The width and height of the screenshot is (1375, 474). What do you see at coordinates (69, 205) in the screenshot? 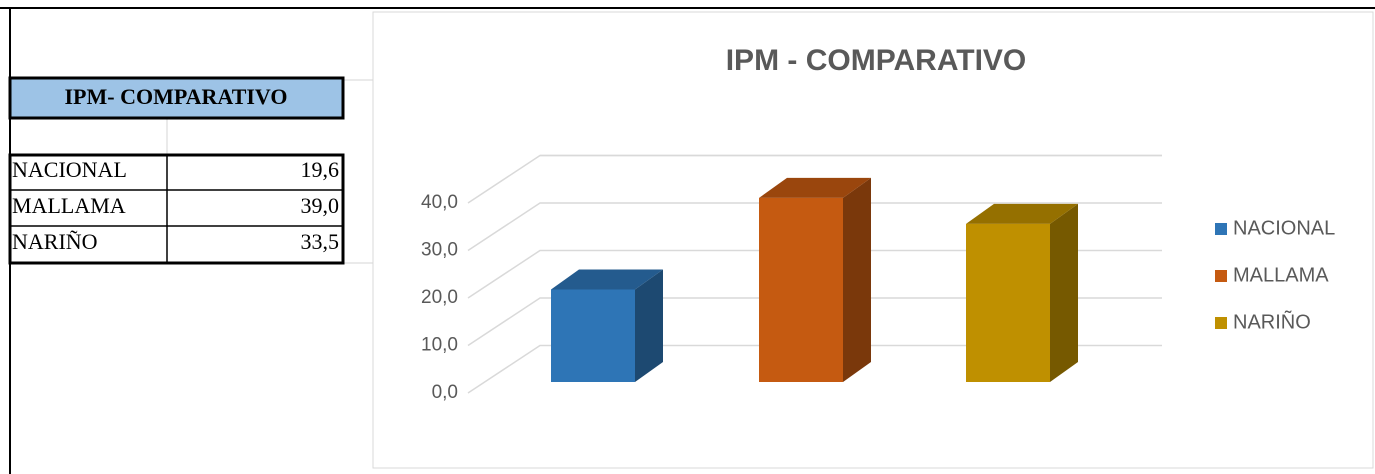
I see `table-cell: MALLAMA` at bounding box center [69, 205].